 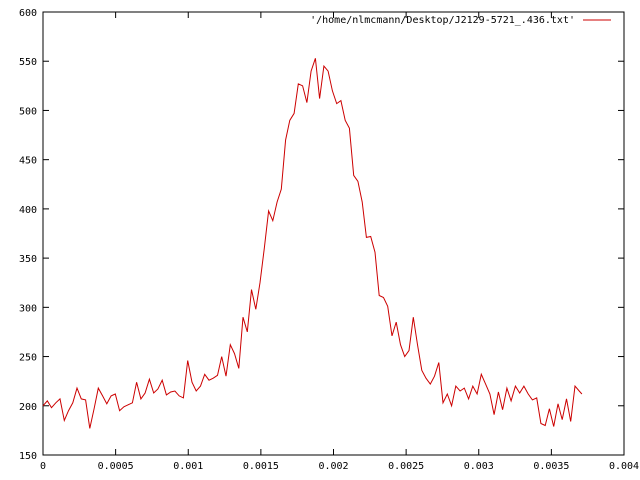 I want to click on x-tick-label: 0.0035, so click(x=551, y=466).